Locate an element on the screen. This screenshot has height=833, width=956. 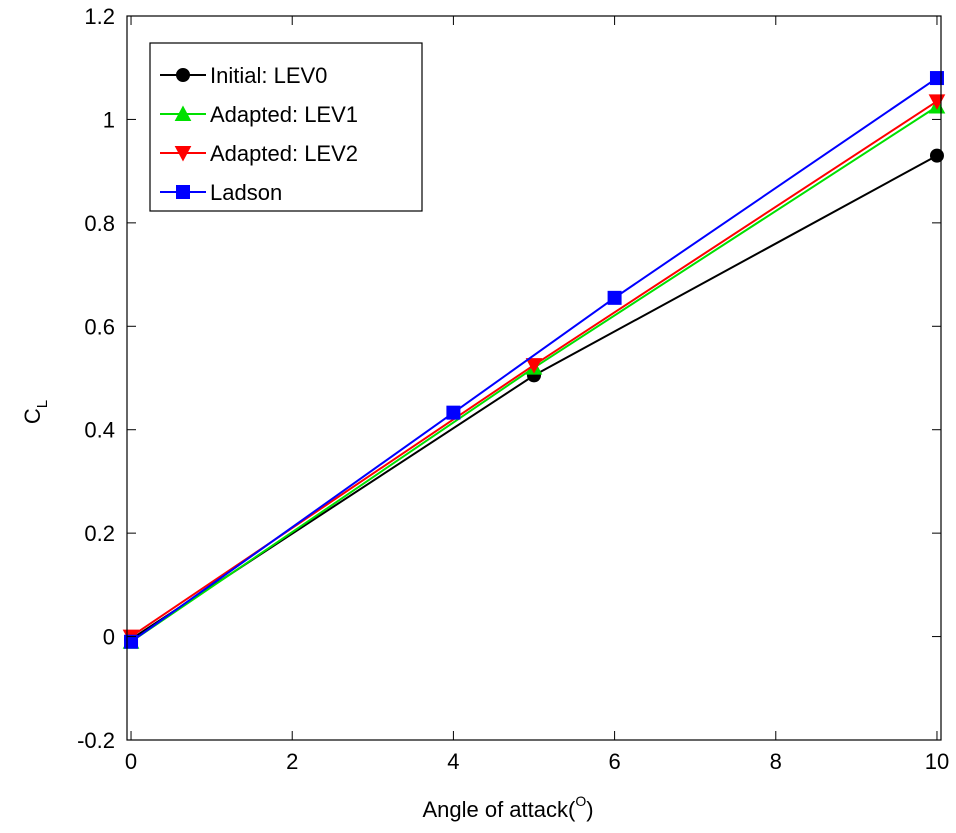
y-tick-label: 0 is located at coordinates (109, 637).